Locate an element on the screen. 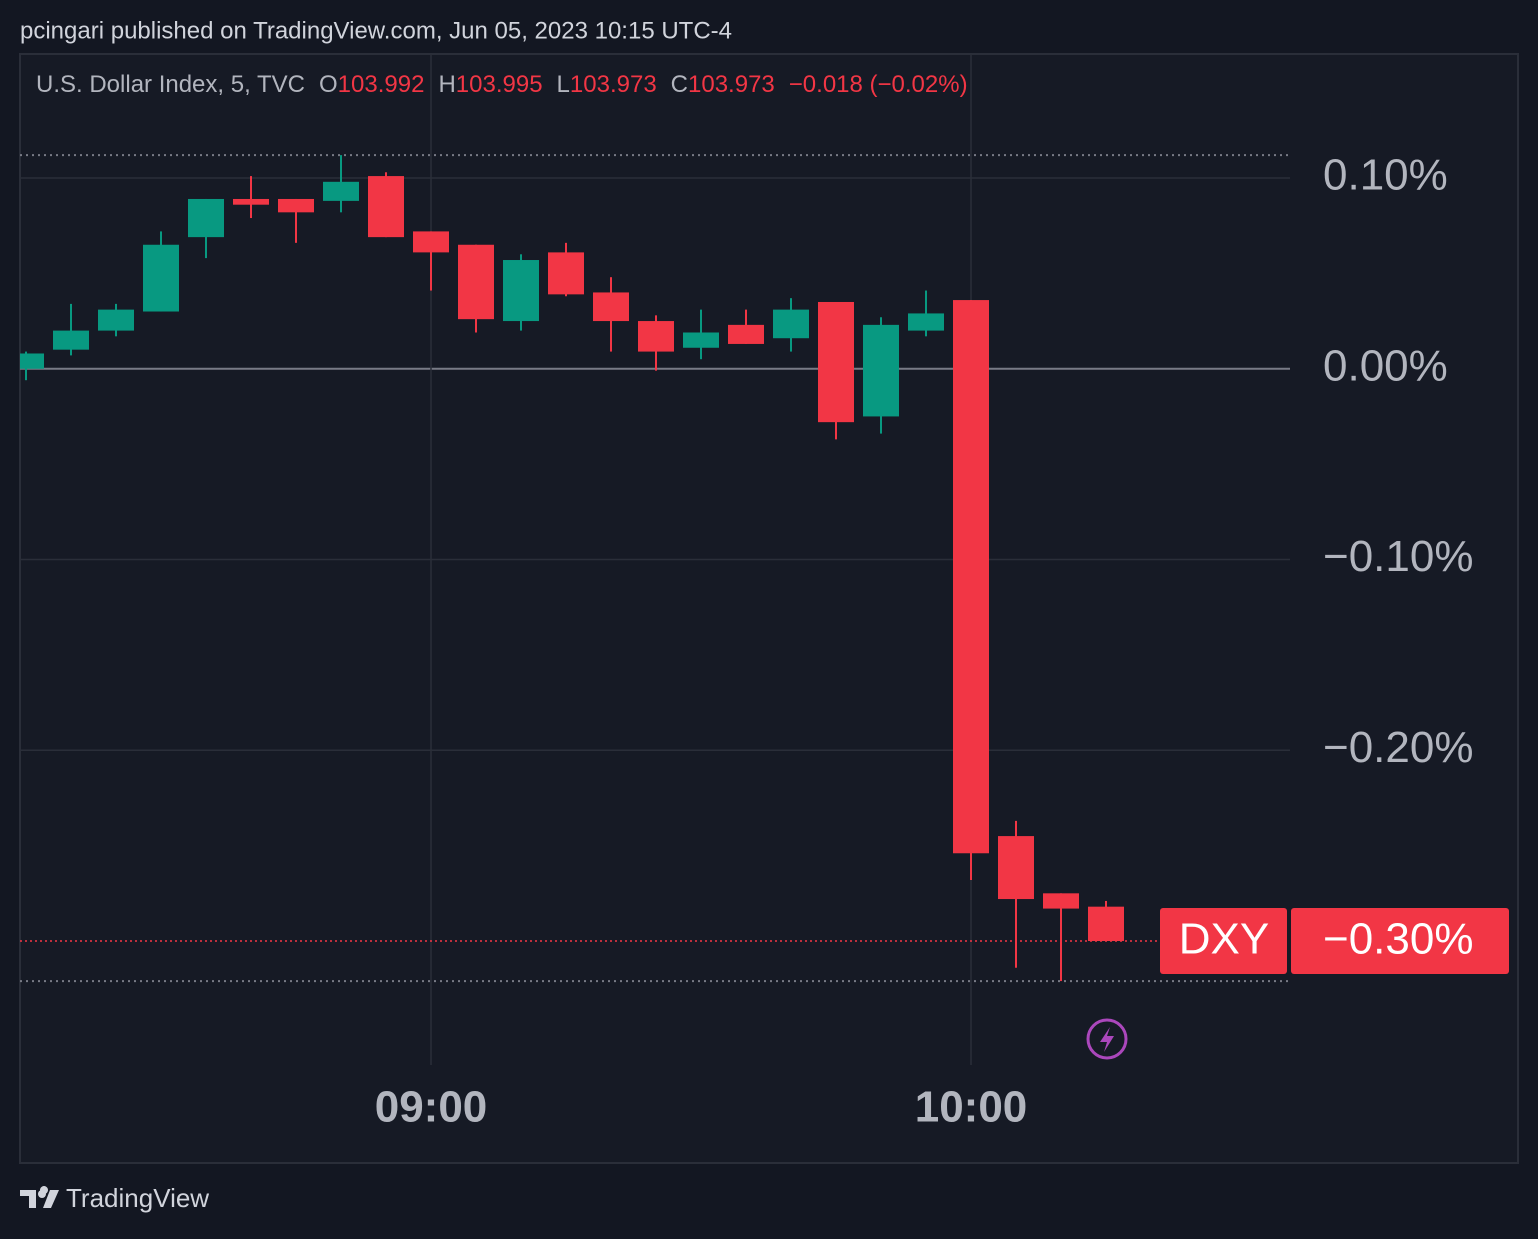  legend-key: L is located at coordinates (563, 84).